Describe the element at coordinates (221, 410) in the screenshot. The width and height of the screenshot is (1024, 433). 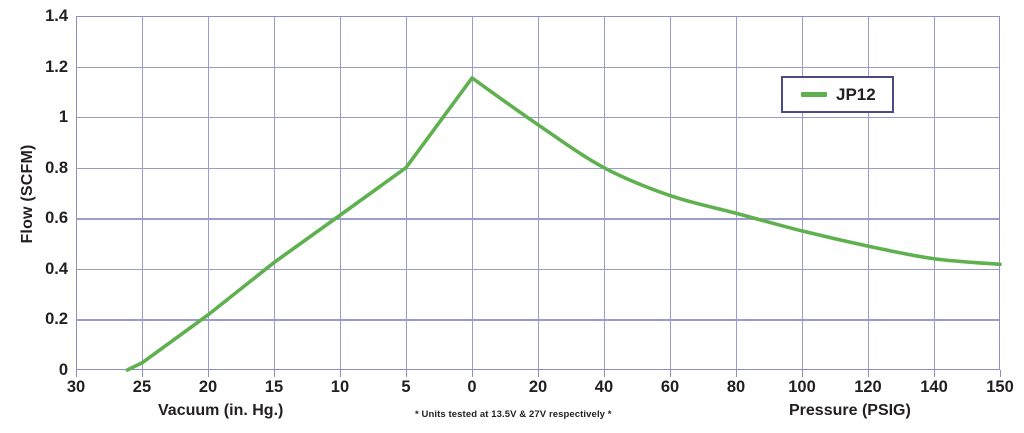
I see `vacuum-axis-caption: Vacuum (in. Hg.)` at that location.